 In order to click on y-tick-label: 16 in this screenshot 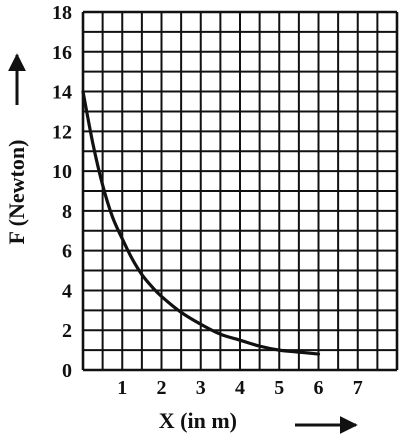, I will do `click(62, 53)`.